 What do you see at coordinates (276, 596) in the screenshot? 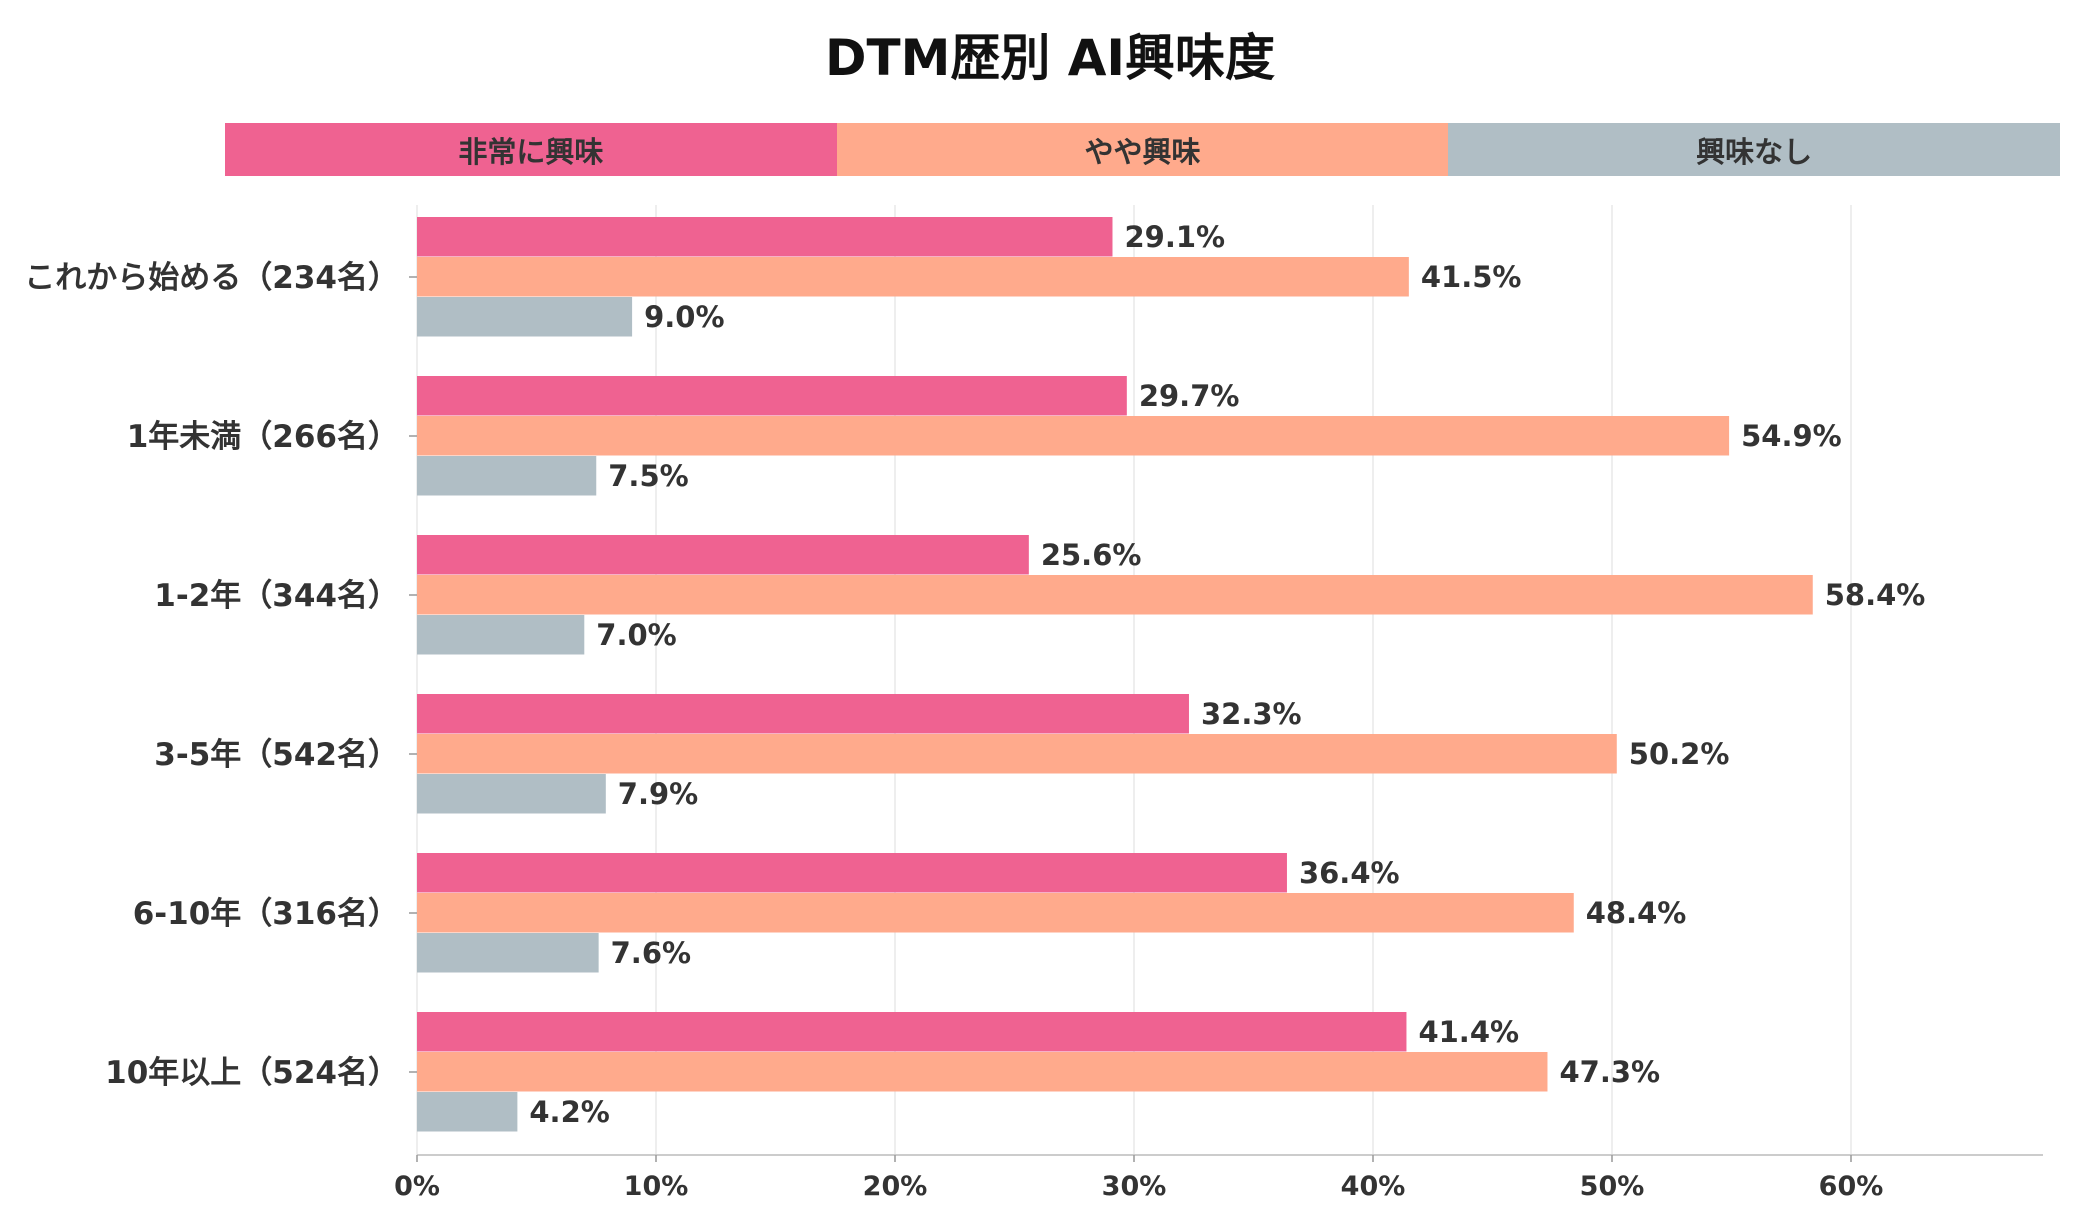
I see `category-label: 1-2年（344名）` at bounding box center [276, 596].